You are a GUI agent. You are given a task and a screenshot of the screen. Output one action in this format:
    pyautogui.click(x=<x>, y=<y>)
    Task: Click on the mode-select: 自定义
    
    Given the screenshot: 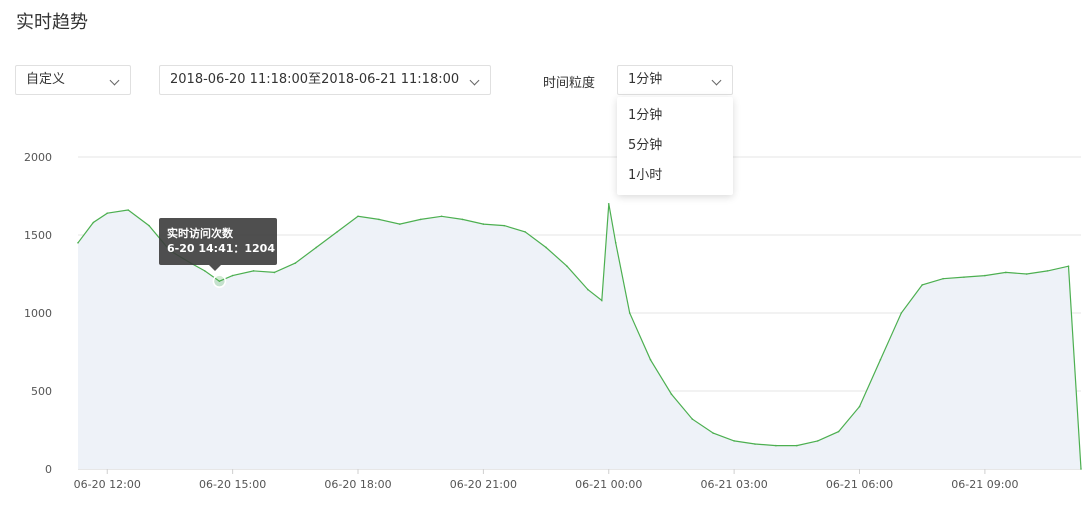 What is the action you would take?
    pyautogui.click(x=73, y=80)
    